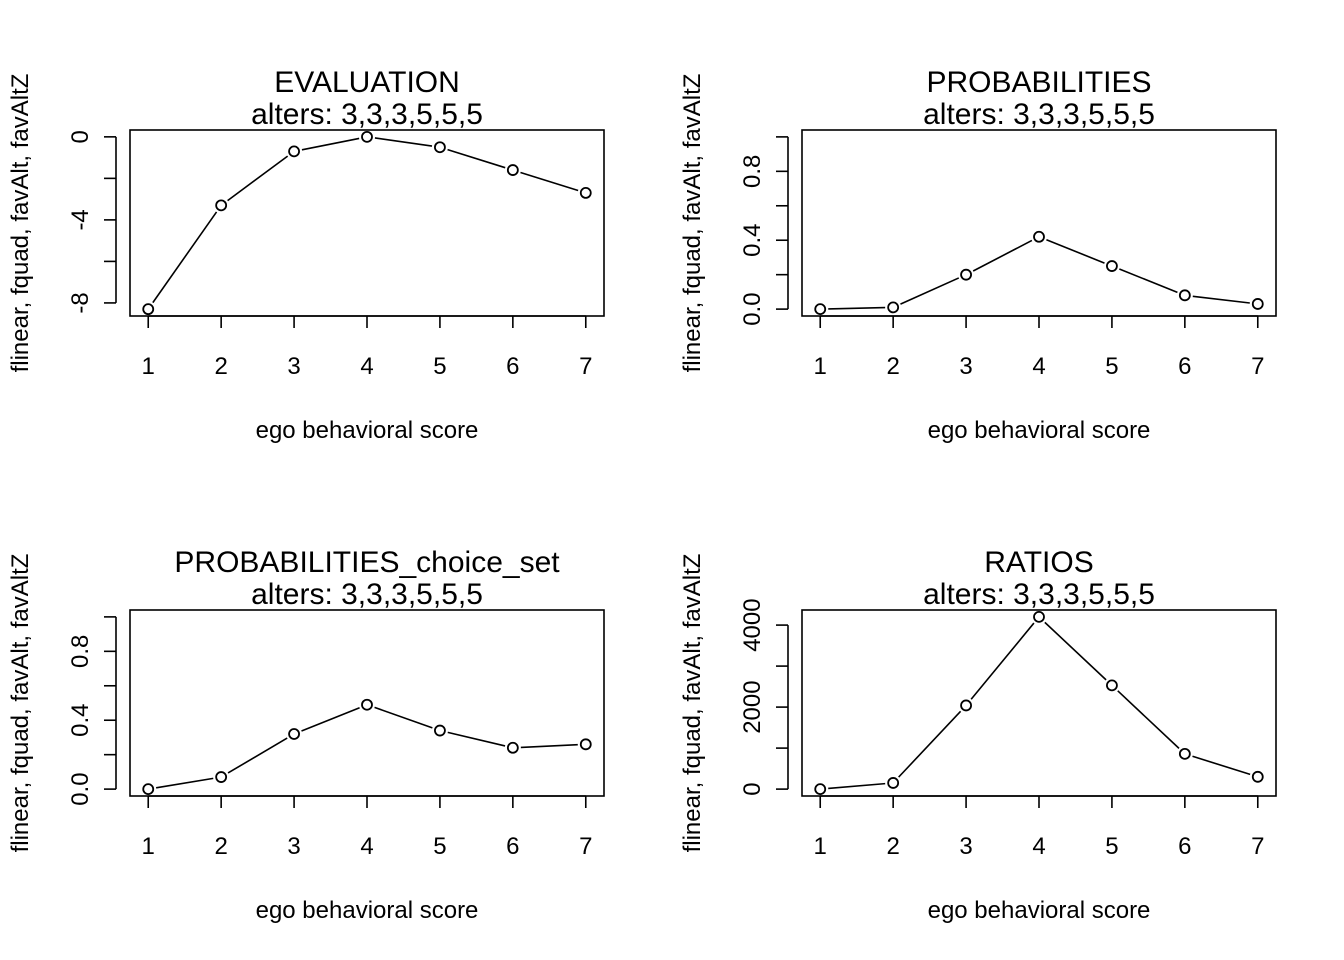 The image size is (1344, 960). Describe the element at coordinates (80, 788) in the screenshot. I see `y-tick-label: 0.0` at that location.